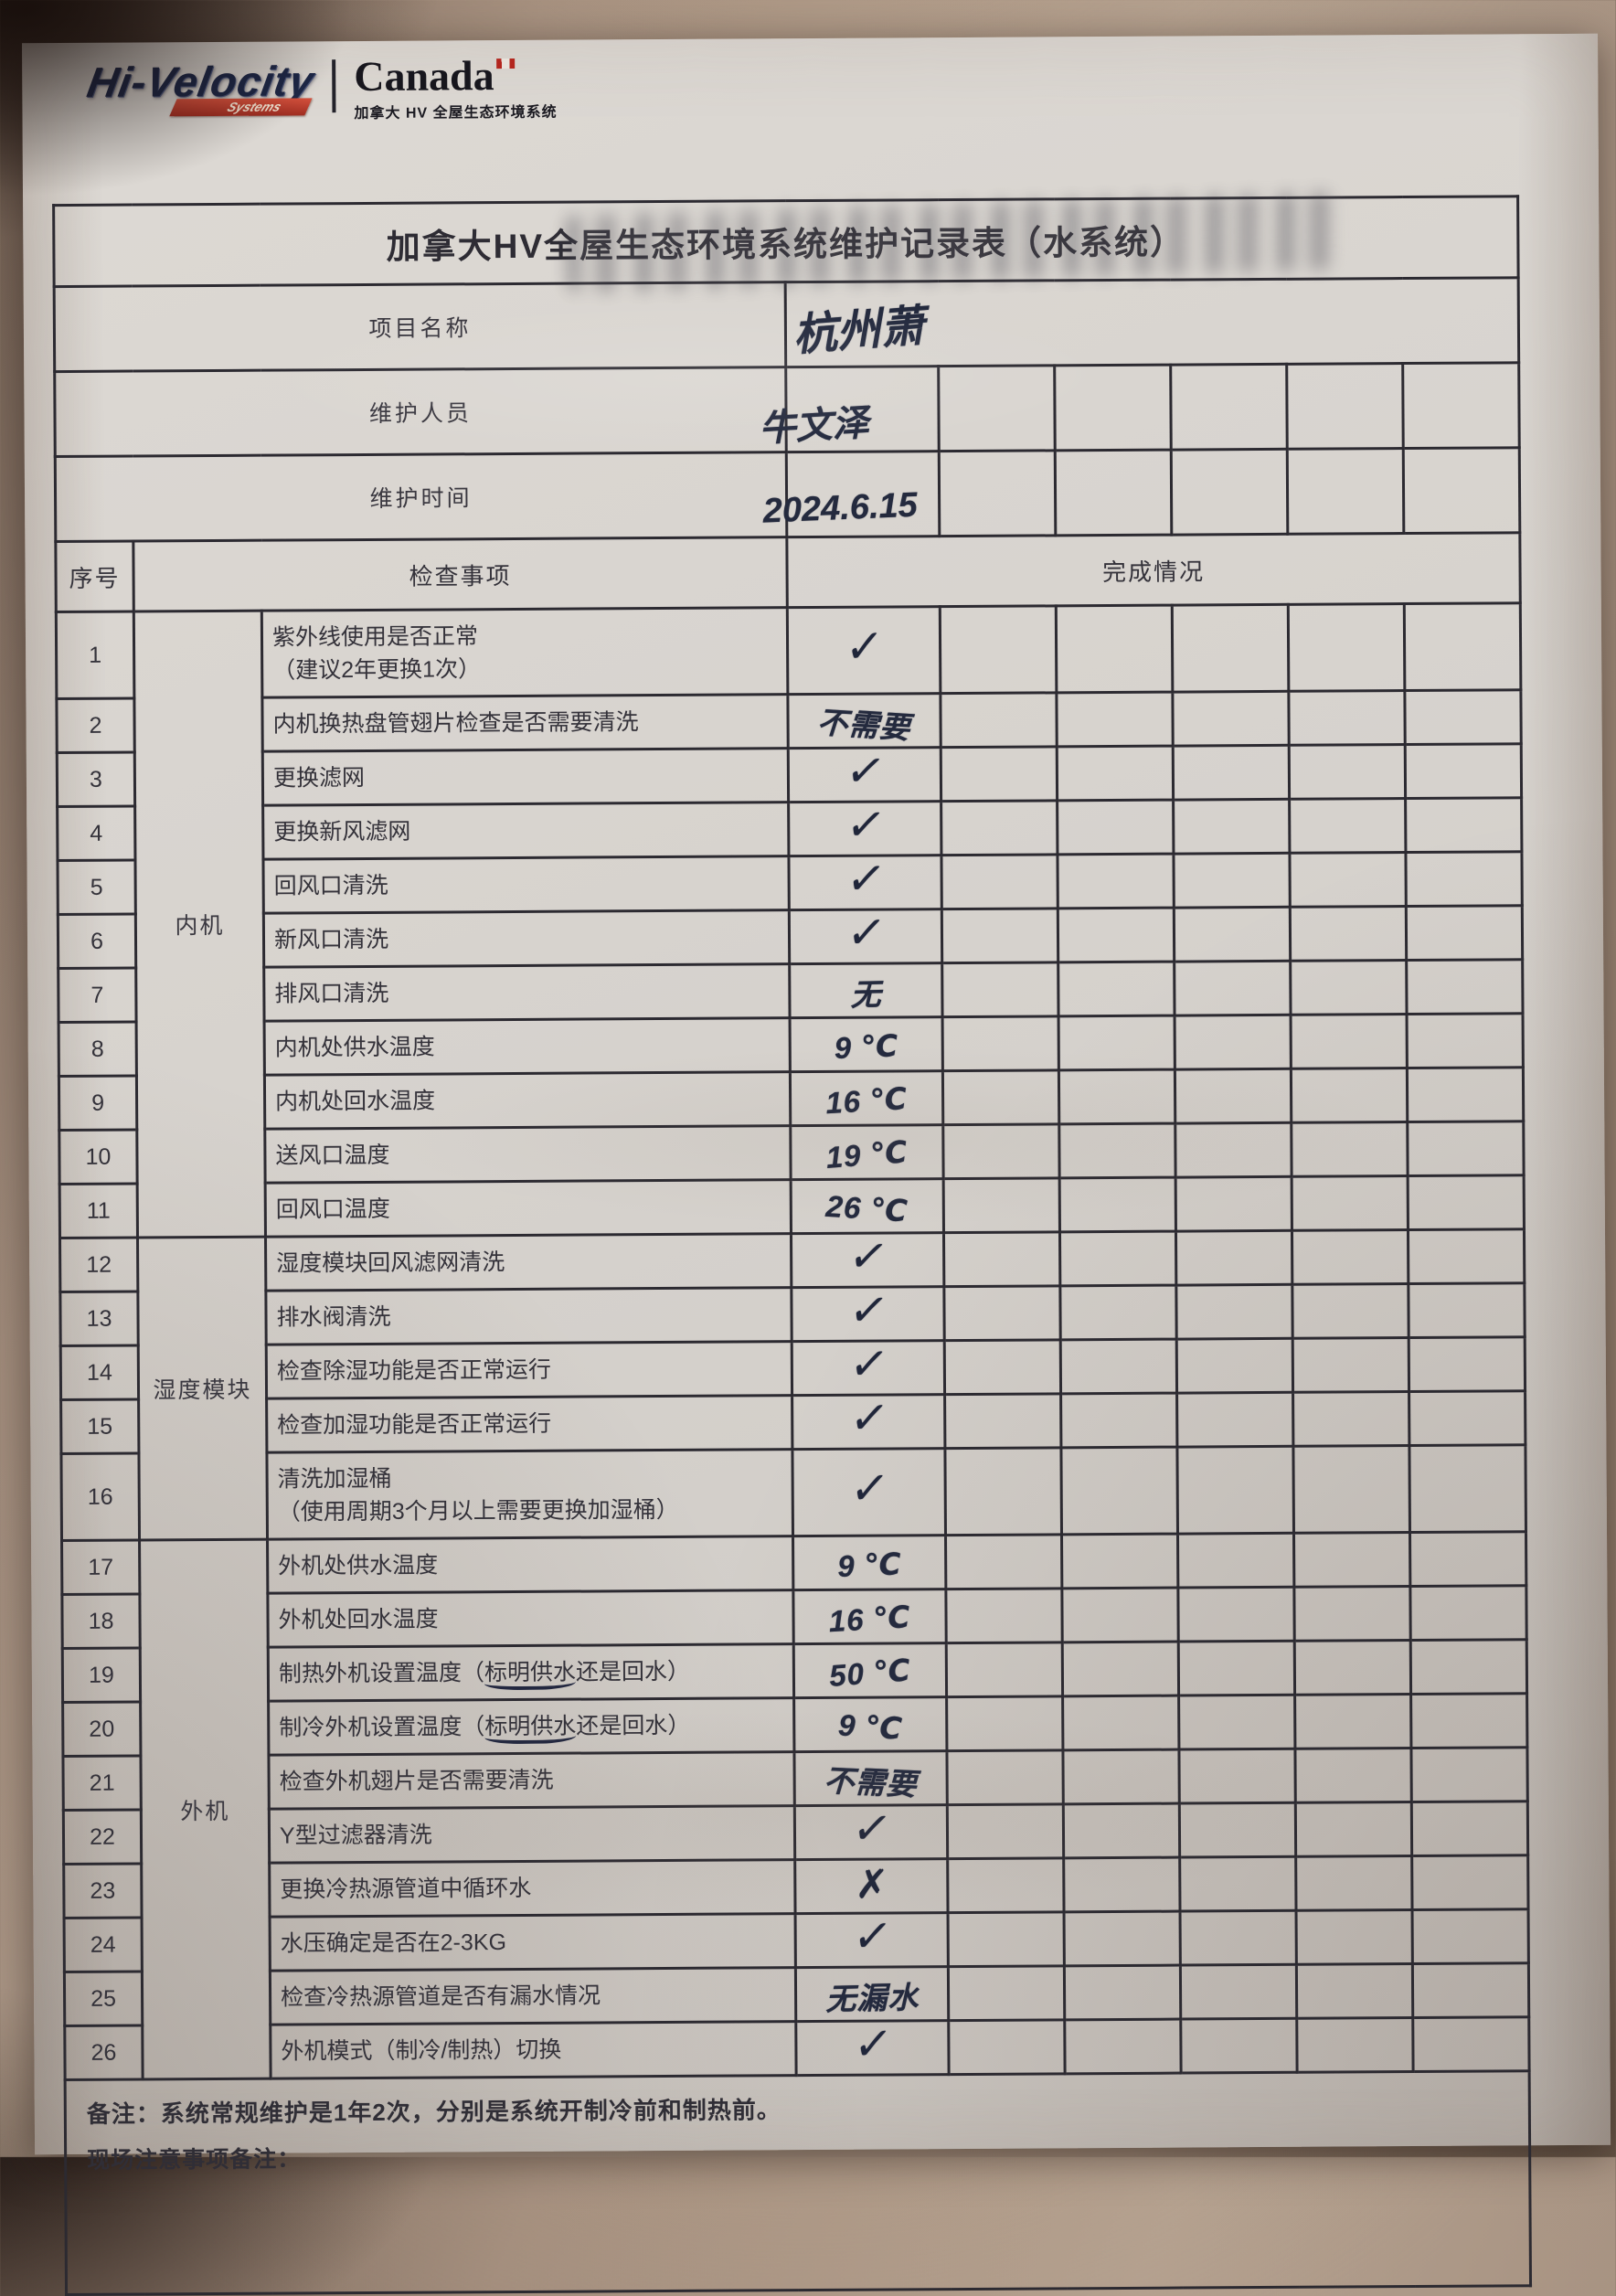 The width and height of the screenshot is (1616, 2296). I want to click on row-number: 16, so click(100, 1496).